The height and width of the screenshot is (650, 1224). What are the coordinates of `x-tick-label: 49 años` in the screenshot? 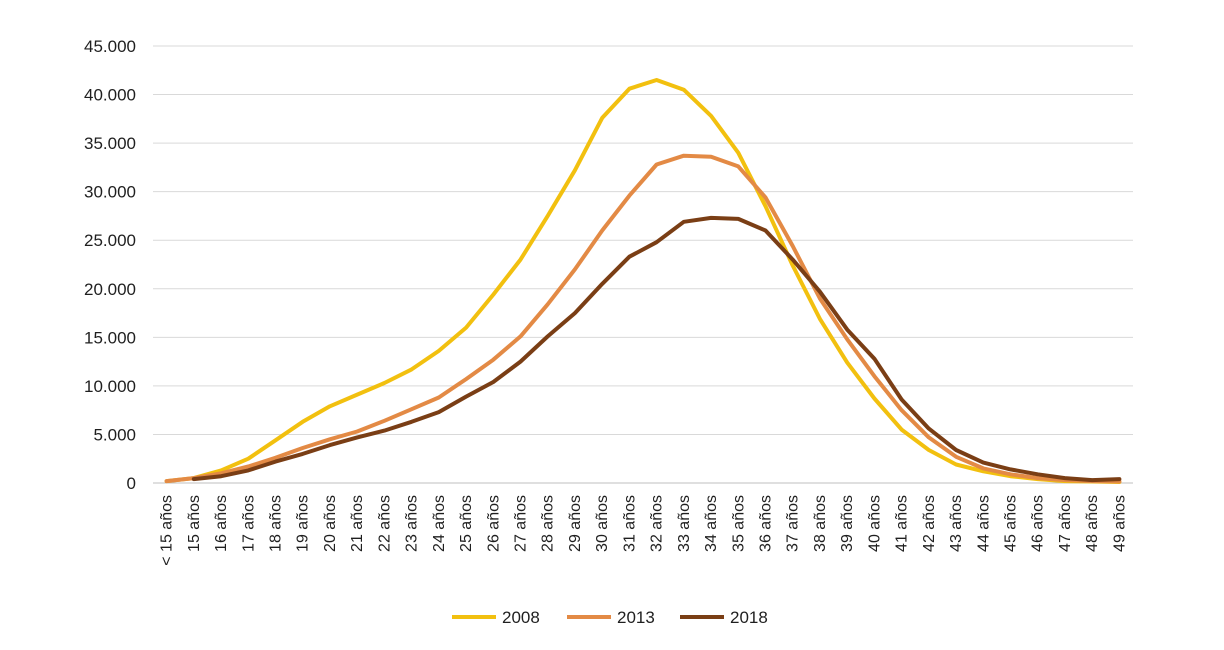 It's located at (1119, 523).